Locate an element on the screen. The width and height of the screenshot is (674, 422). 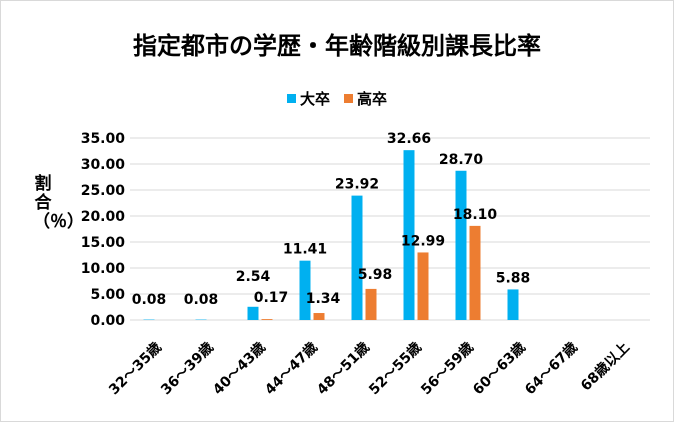
legend-item-kousotsu: 高卒 is located at coordinates (365, 98).